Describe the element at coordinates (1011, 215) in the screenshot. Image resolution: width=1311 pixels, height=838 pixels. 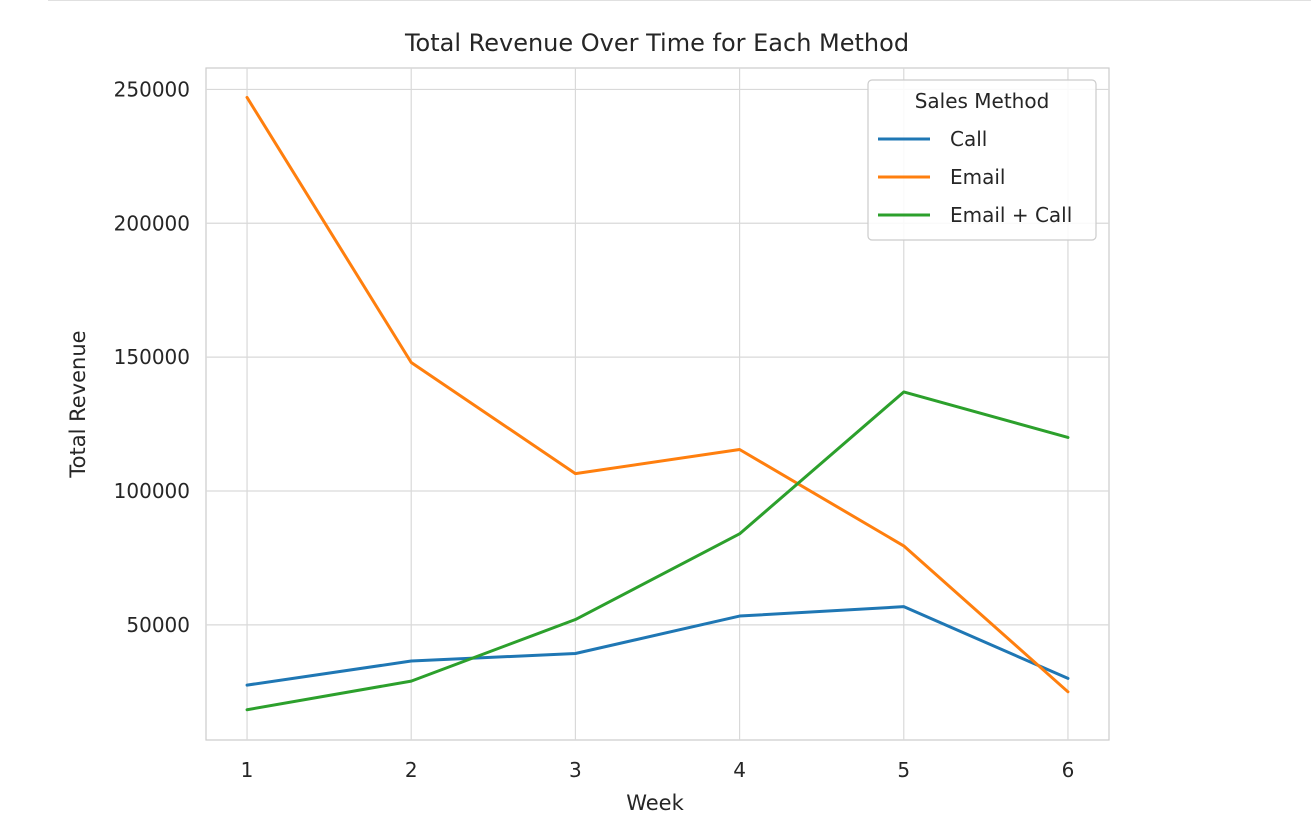
I see `legend-label-email-call: Email + Call` at that location.